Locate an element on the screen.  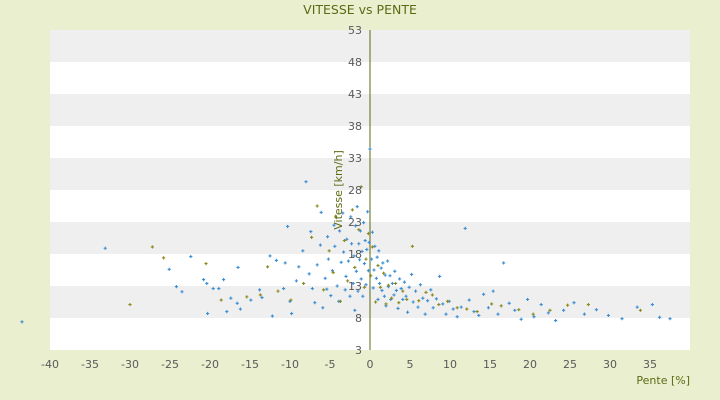
x-tick-label: 30 is located at coordinates (610, 364).